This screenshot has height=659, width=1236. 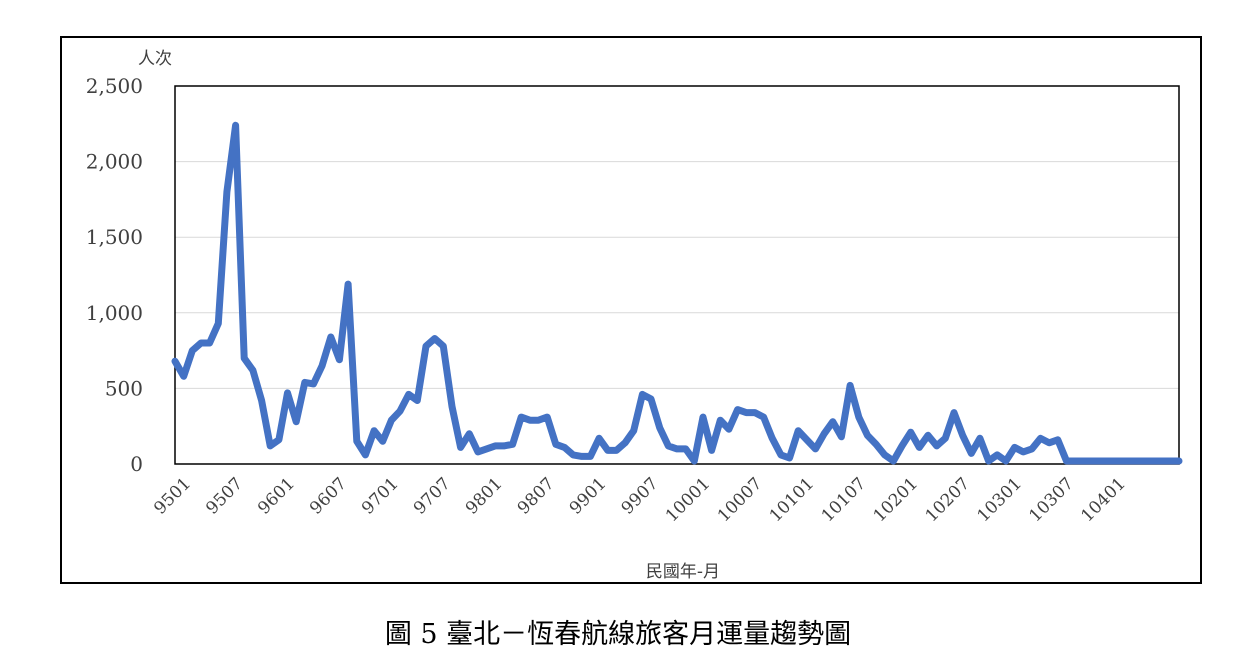 What do you see at coordinates (136, 464) in the screenshot?
I see `y-tick-label: 0` at bounding box center [136, 464].